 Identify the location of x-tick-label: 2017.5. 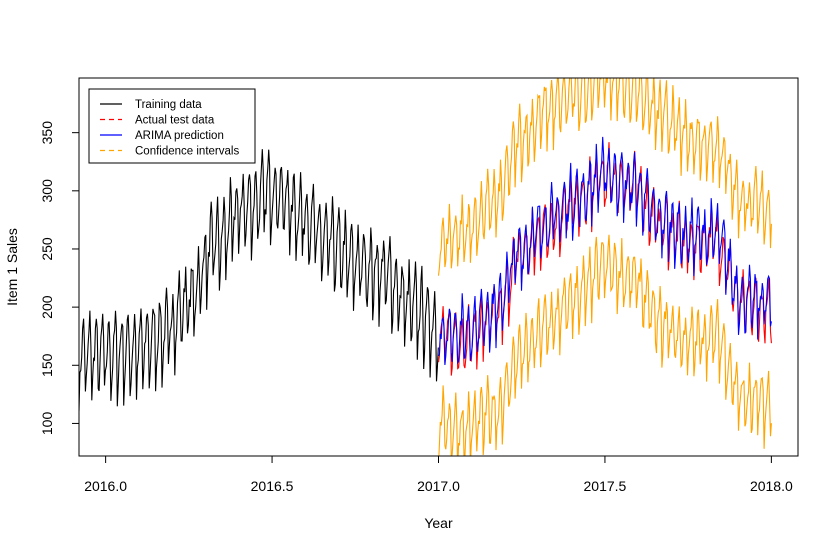
(605, 486).